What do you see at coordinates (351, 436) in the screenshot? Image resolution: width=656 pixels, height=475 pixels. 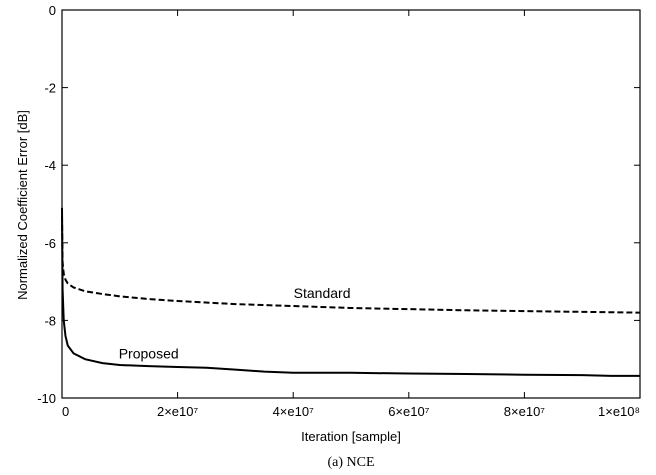 I see `x-axis-label: Iteration [sample]` at bounding box center [351, 436].